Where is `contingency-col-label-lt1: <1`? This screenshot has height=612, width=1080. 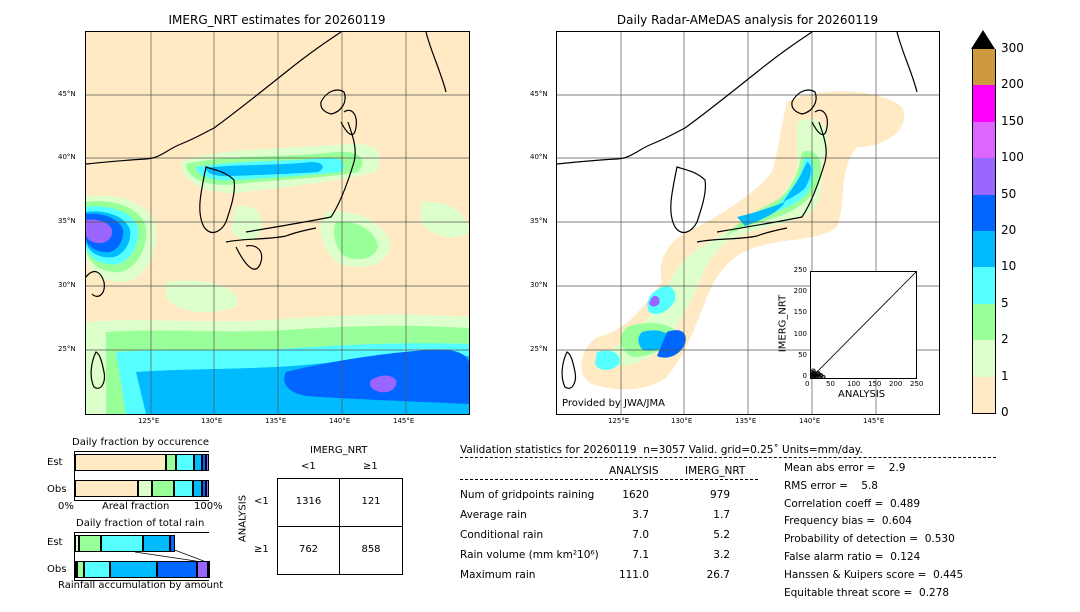 contingency-col-label-lt1: <1 is located at coordinates (308, 466).